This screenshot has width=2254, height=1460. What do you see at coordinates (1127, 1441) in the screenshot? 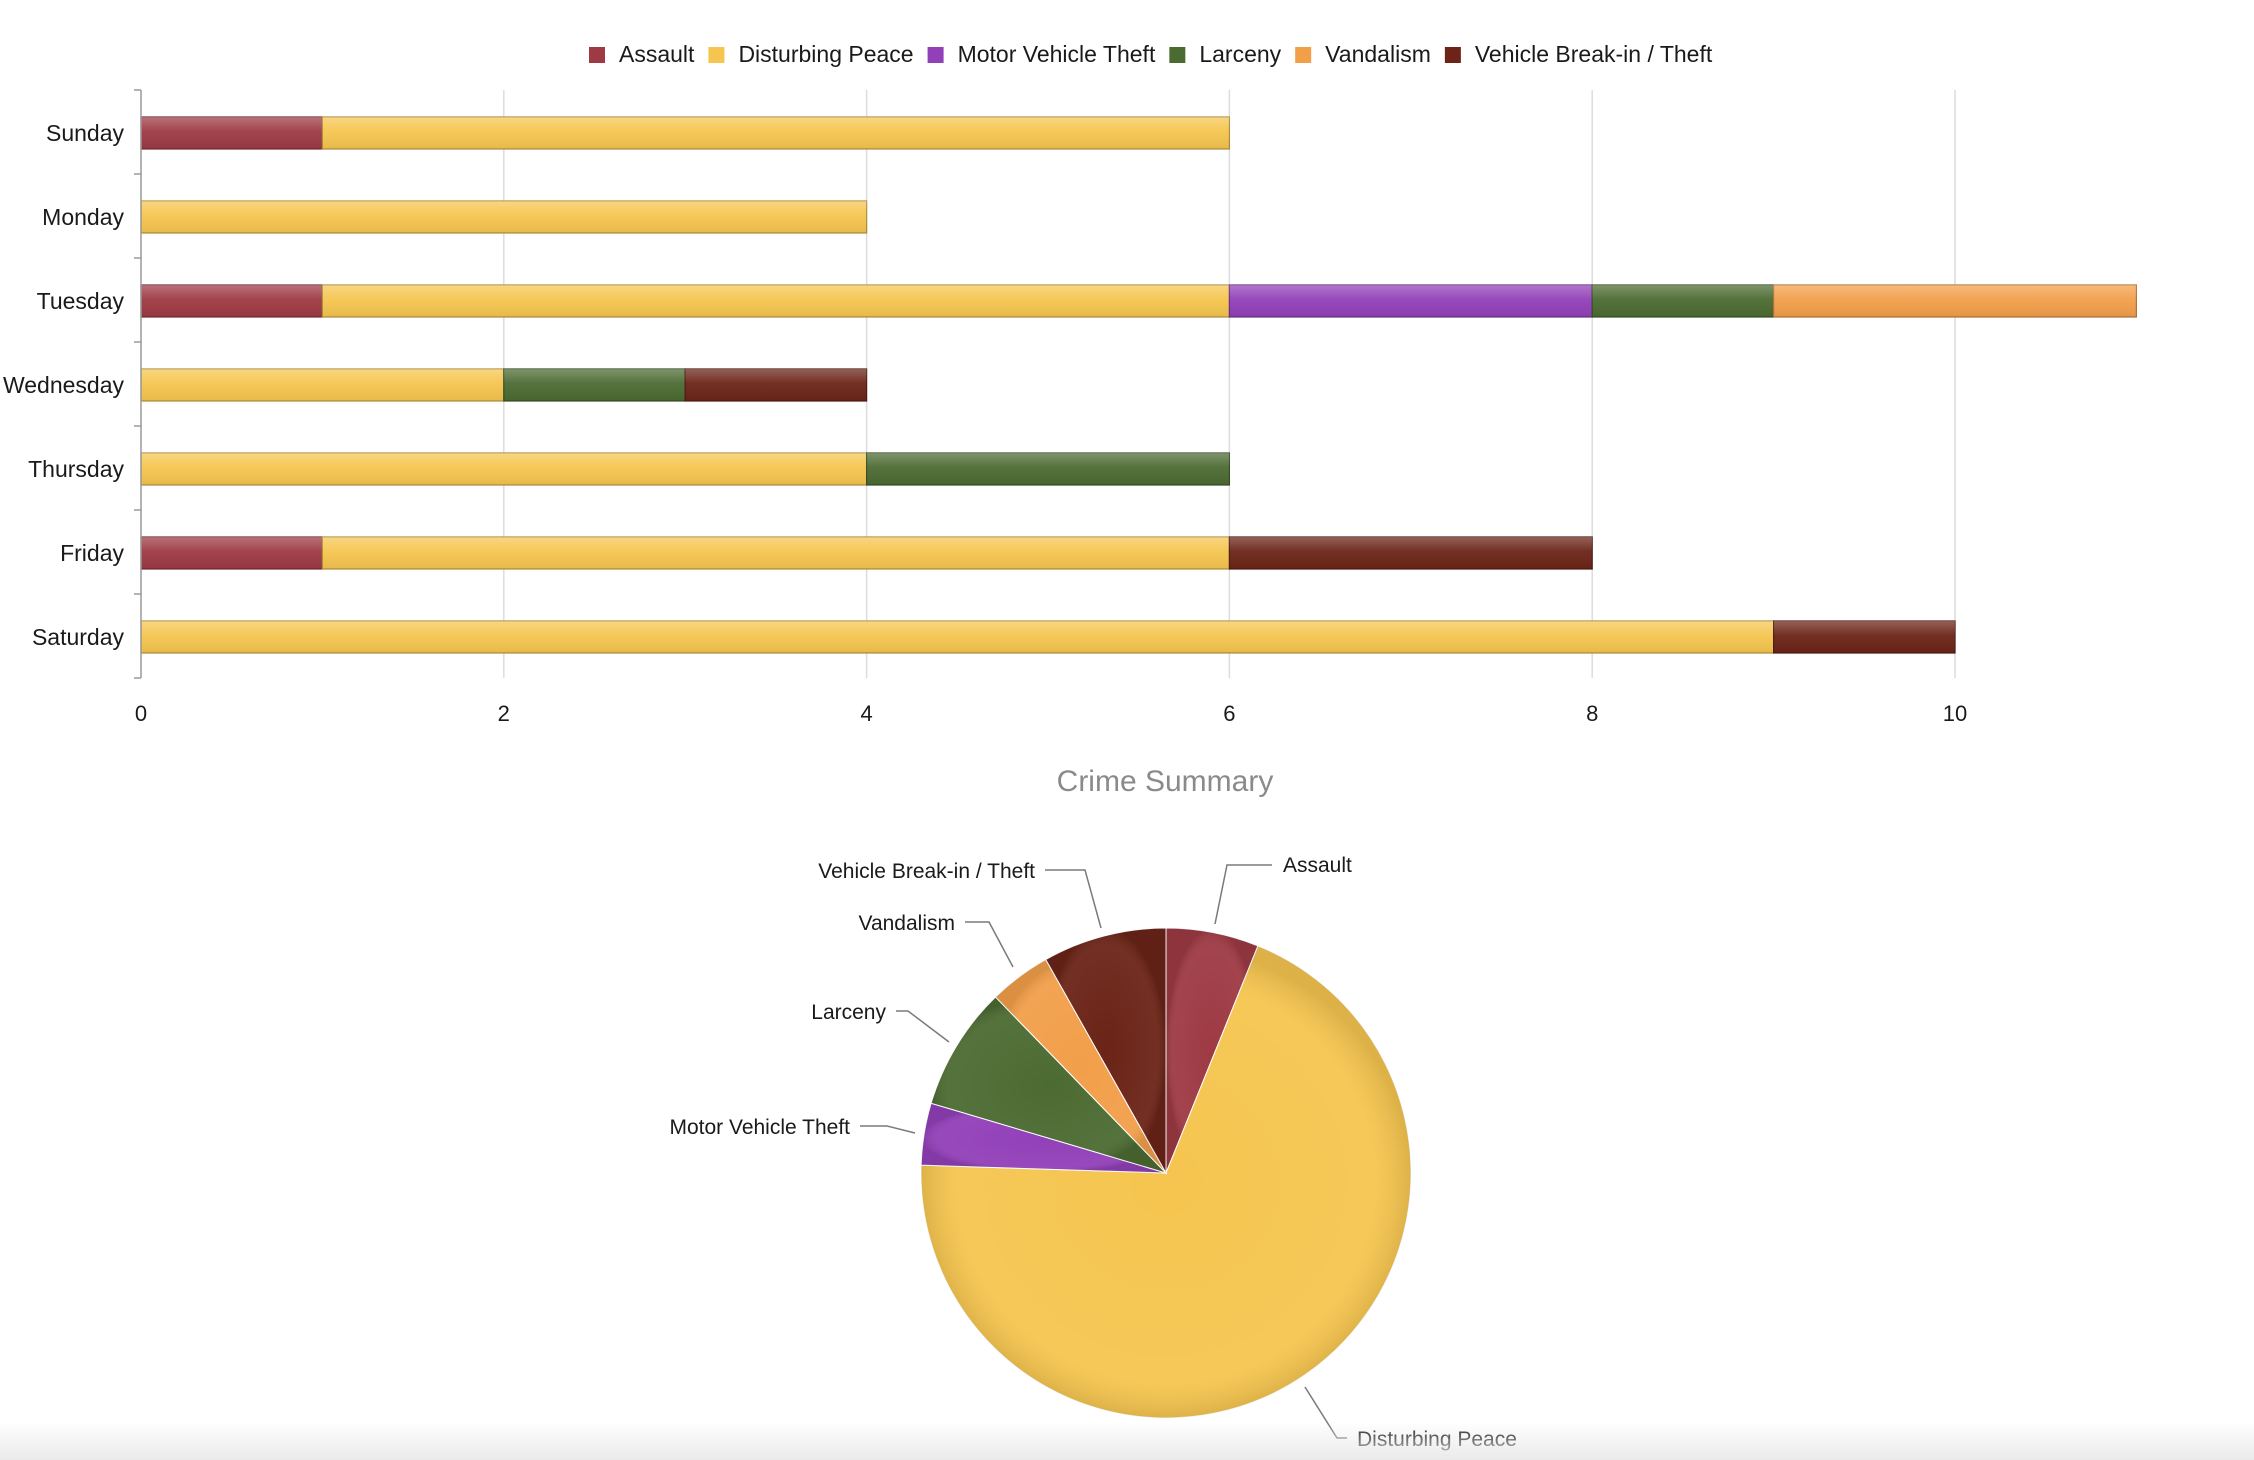
I see `bottom-scroll-shadow` at bounding box center [1127, 1441].